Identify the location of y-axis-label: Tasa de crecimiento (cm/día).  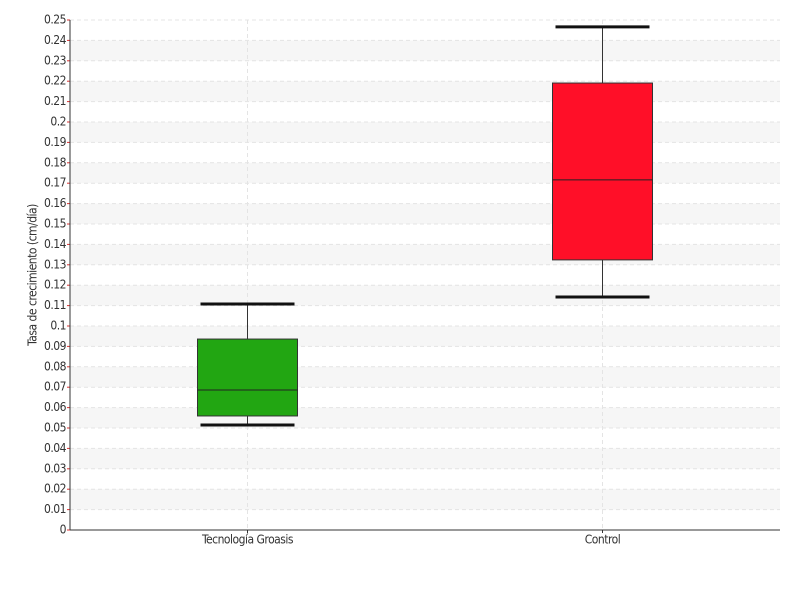
(33, 275).